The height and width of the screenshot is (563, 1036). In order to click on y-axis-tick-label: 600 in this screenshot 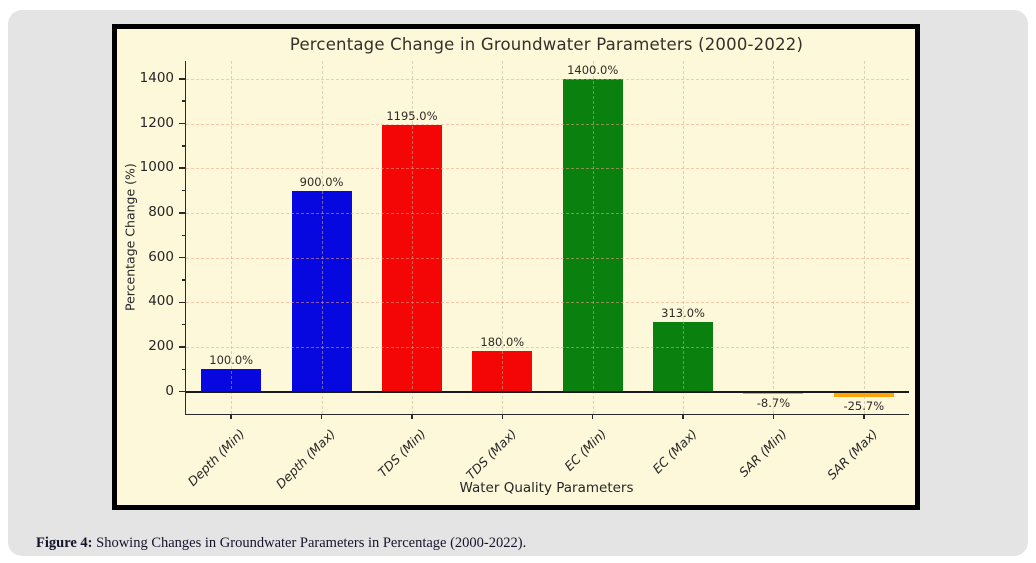, I will do `click(161, 256)`.